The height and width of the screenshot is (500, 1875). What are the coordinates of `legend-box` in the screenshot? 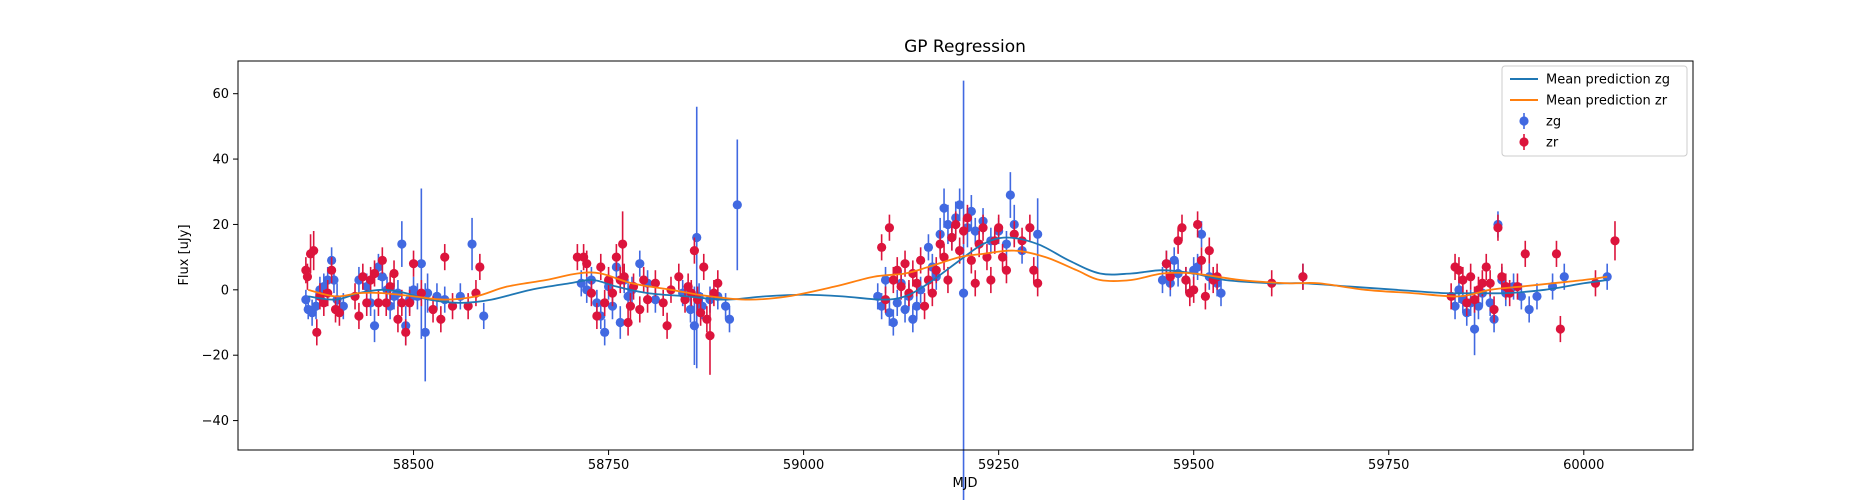 It's located at (1594, 111).